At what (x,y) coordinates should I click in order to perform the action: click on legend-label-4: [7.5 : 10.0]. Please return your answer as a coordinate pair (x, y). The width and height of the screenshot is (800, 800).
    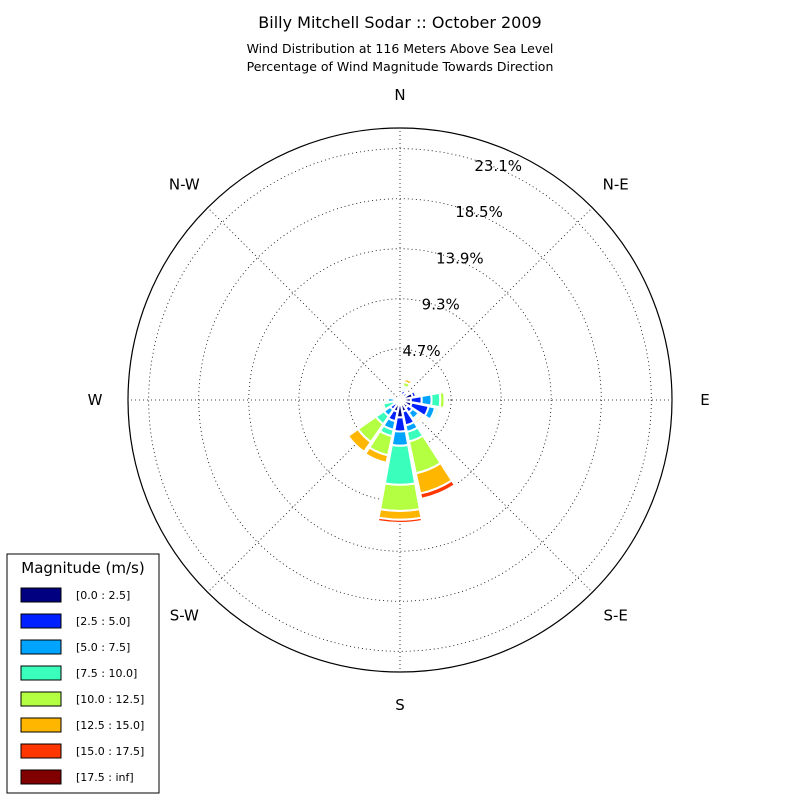
    Looking at the image, I should click on (106, 673).